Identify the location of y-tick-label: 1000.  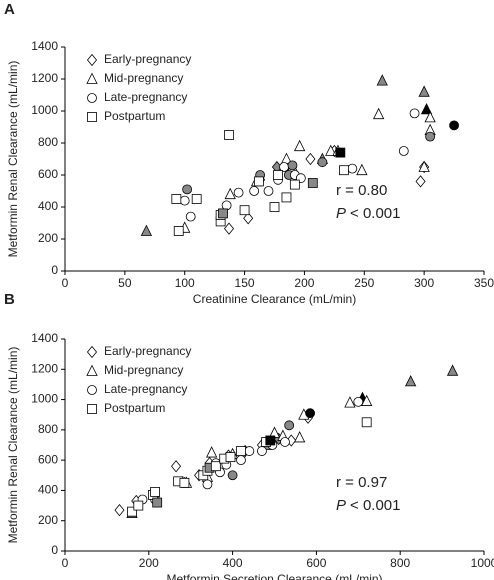
(44, 399).